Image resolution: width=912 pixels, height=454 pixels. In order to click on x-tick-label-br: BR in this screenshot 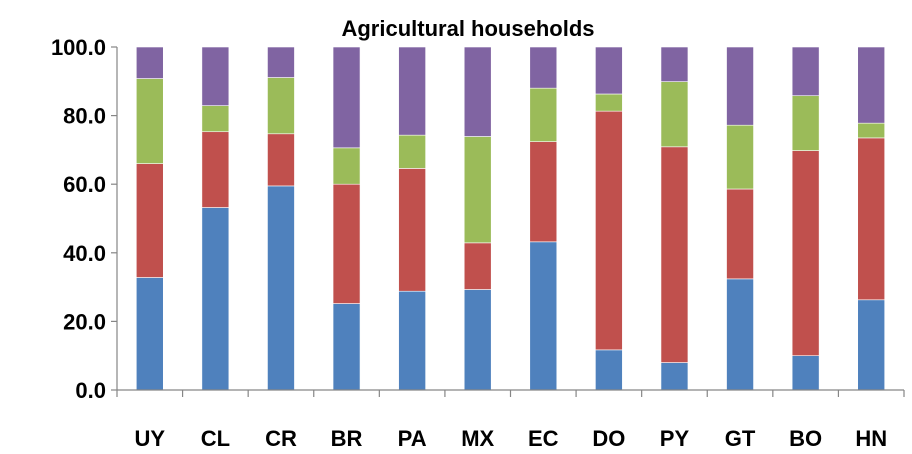, I will do `click(347, 438)`.